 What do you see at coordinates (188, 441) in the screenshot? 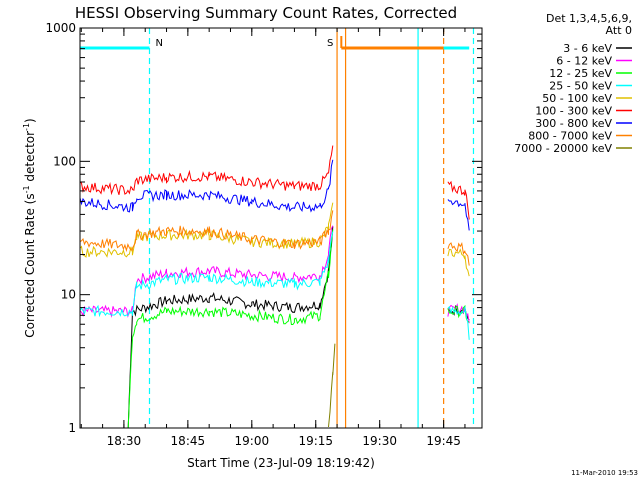
I see `x-tick-label-1: 18:45` at bounding box center [188, 441].